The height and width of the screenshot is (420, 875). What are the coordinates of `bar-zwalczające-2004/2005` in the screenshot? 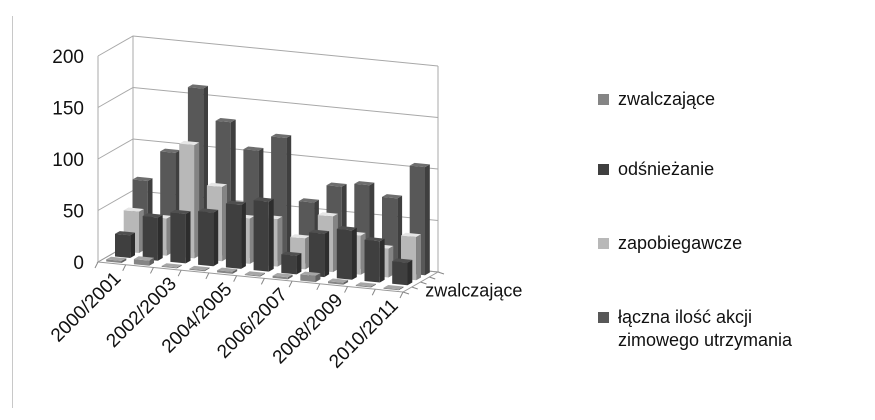 It's located at (227, 270).